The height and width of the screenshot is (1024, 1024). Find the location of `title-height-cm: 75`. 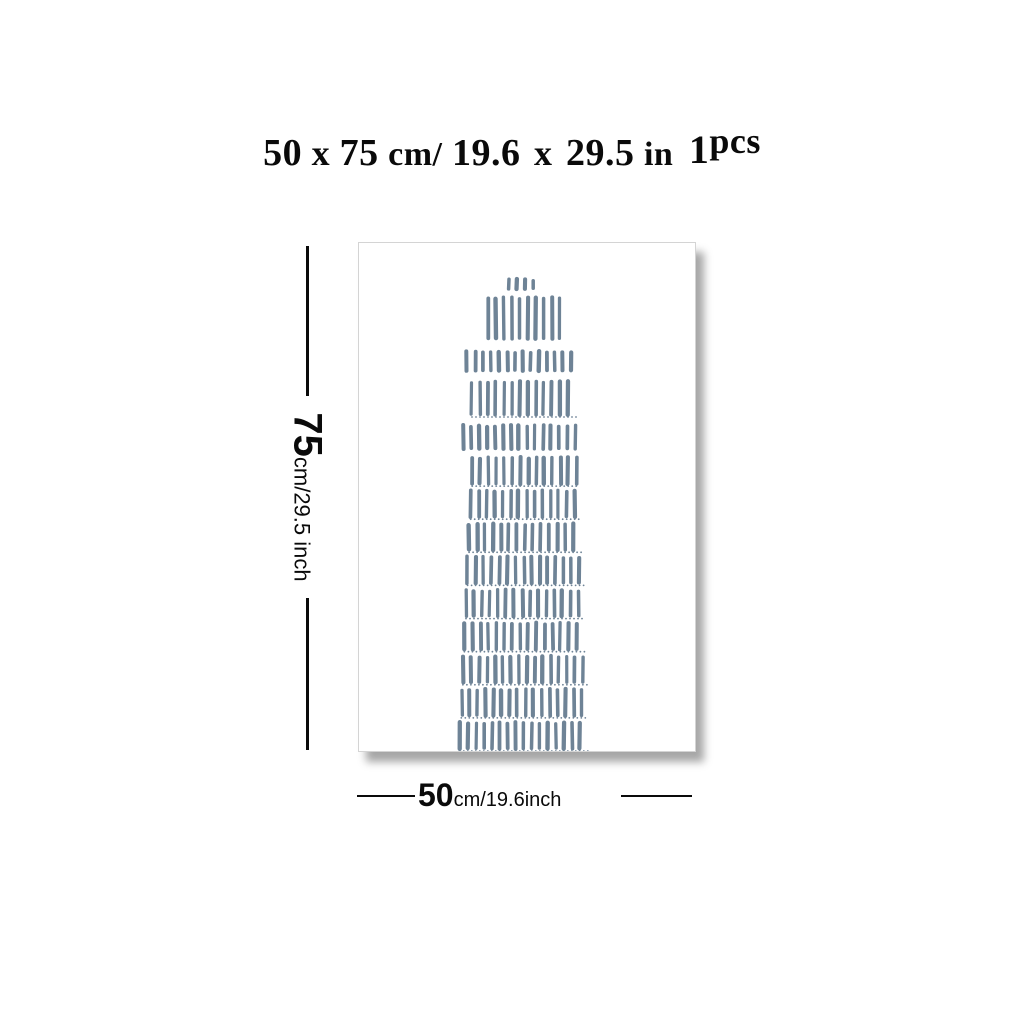

title-height-cm: 75 is located at coordinates (359, 153).